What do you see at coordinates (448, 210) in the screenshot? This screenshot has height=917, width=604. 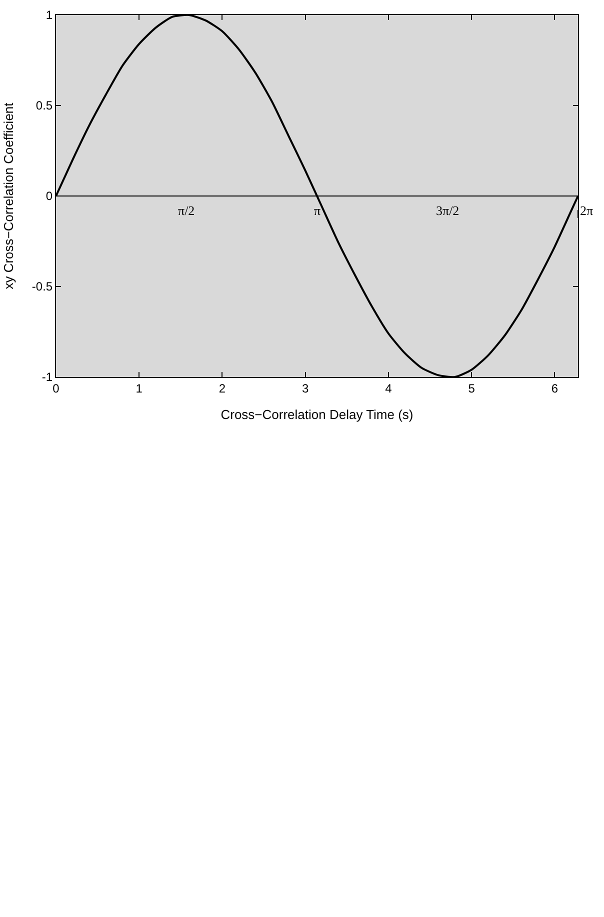 I see `annotation: 3π/2` at bounding box center [448, 210].